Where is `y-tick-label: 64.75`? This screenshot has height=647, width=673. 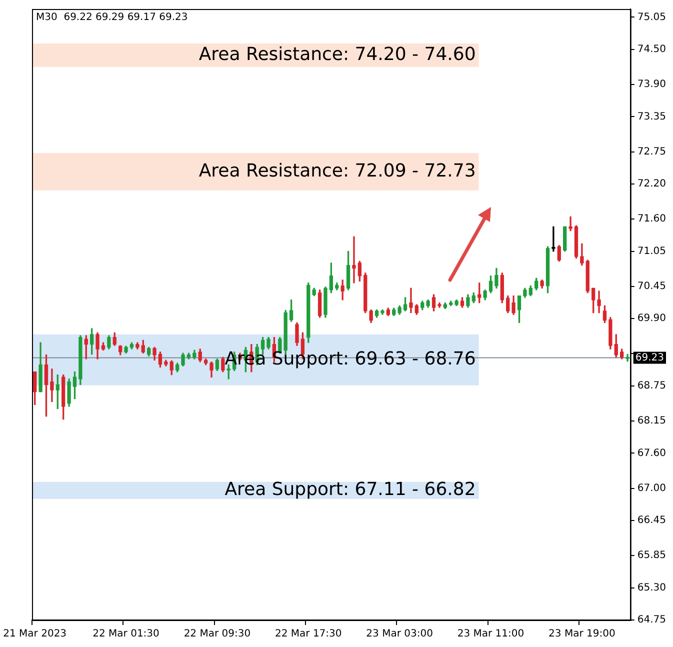 y-tick-label: 64.75 is located at coordinates (651, 620).